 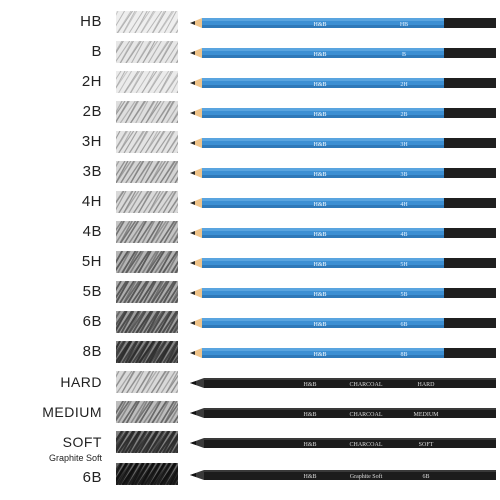 I want to click on pencil: H&B CHARCOAL SOFT, so click(x=343, y=443).